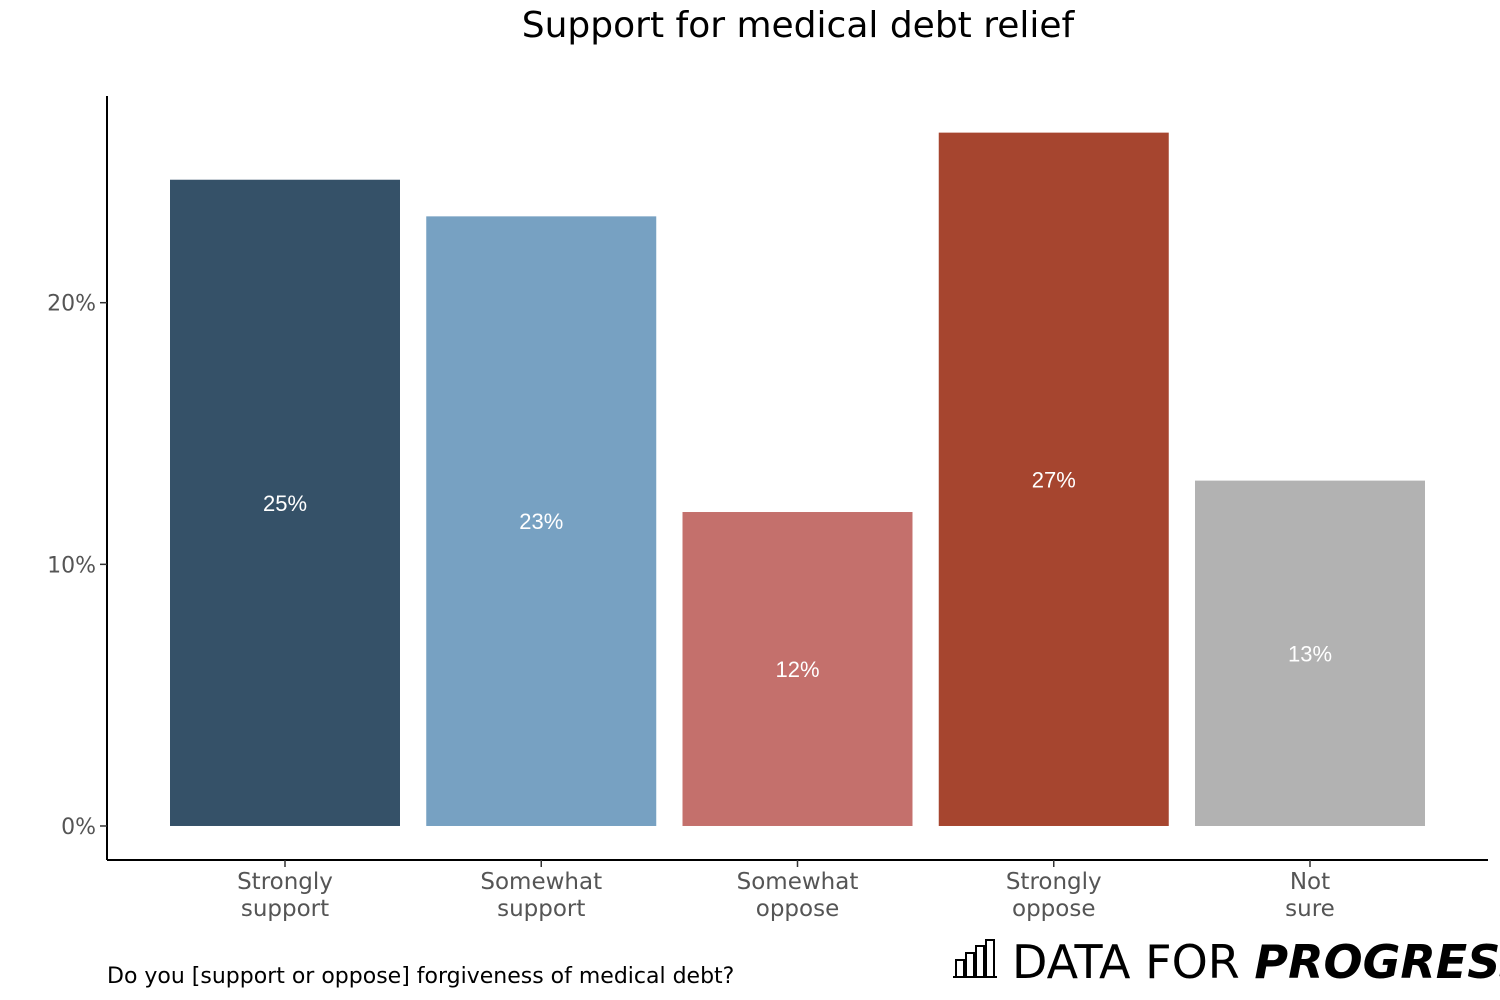 Image resolution: width=1500 pixels, height=1000 pixels. Describe the element at coordinates (71, 304) in the screenshot. I see `y-tick-label-20: 20%` at that location.